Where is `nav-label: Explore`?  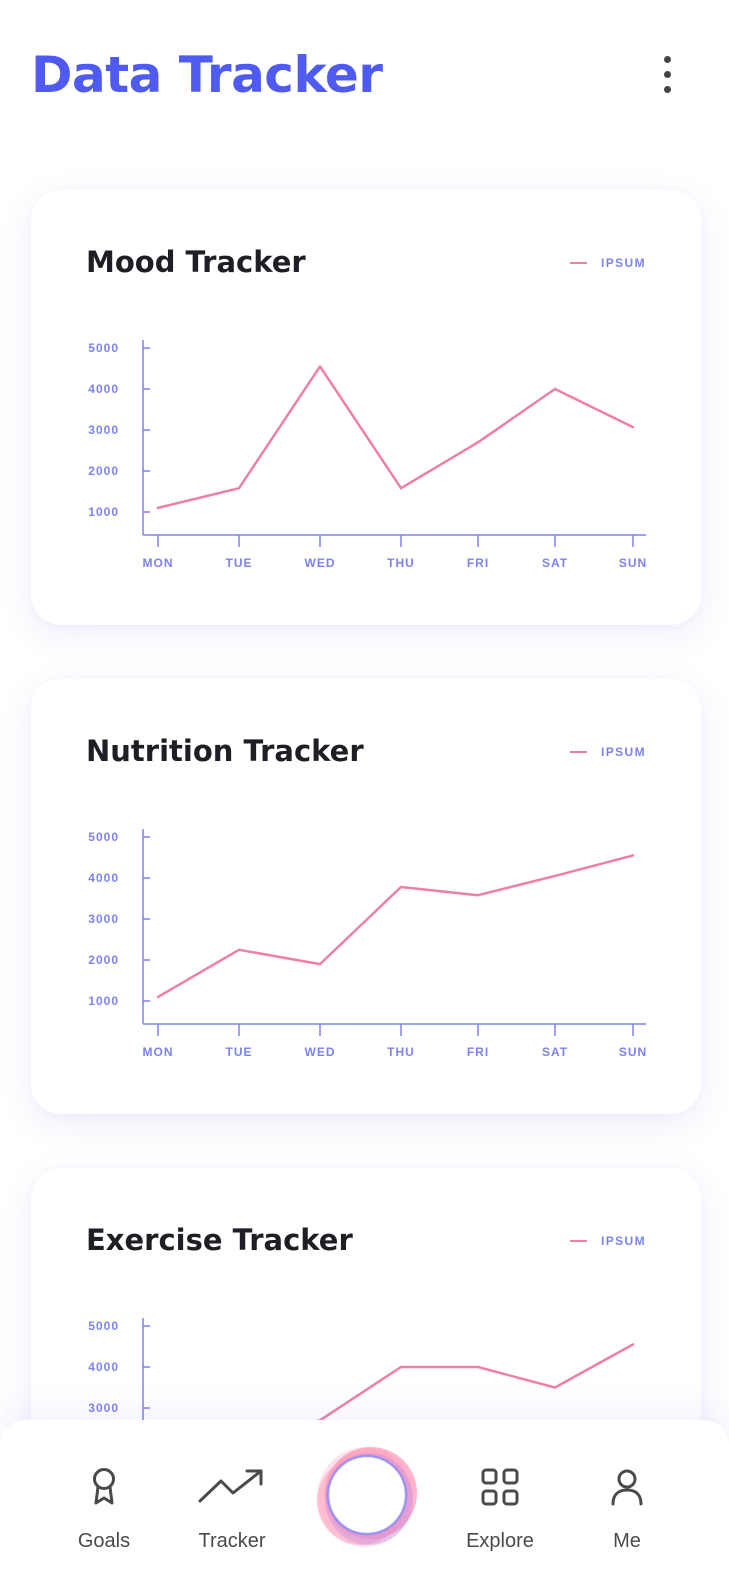
nav-label: Explore is located at coordinates (500, 1541).